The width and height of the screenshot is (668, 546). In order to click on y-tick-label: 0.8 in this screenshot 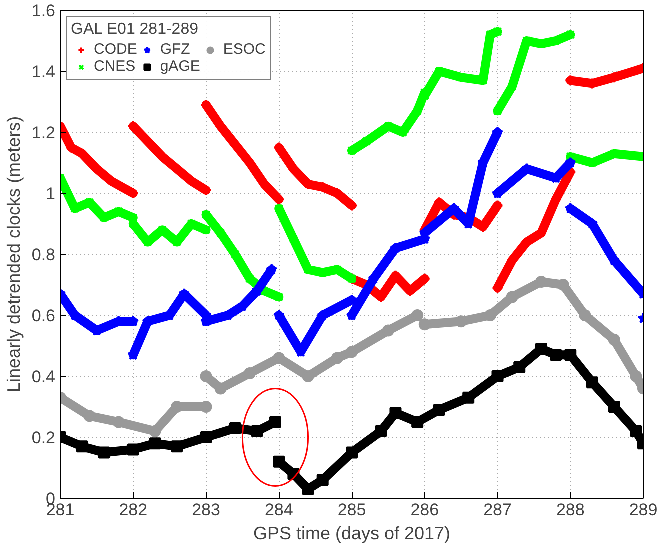, I will do `click(44, 255)`.